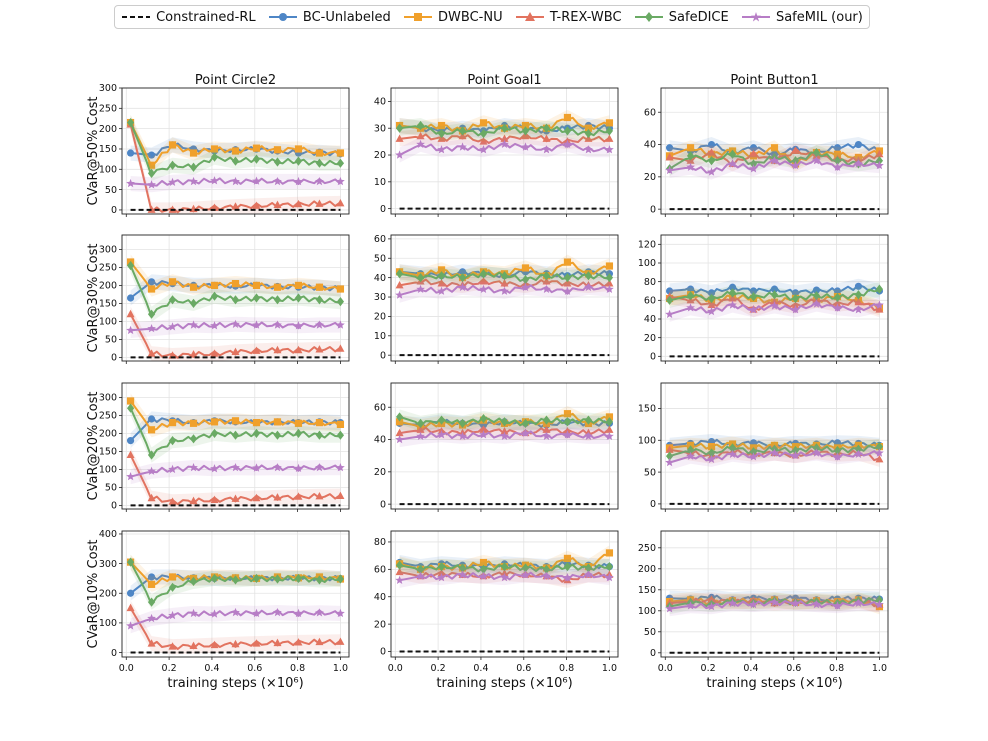 This screenshot has height=741, width=988. Describe the element at coordinates (108, 452) in the screenshot. I see `y-tick-label: 150` at that location.